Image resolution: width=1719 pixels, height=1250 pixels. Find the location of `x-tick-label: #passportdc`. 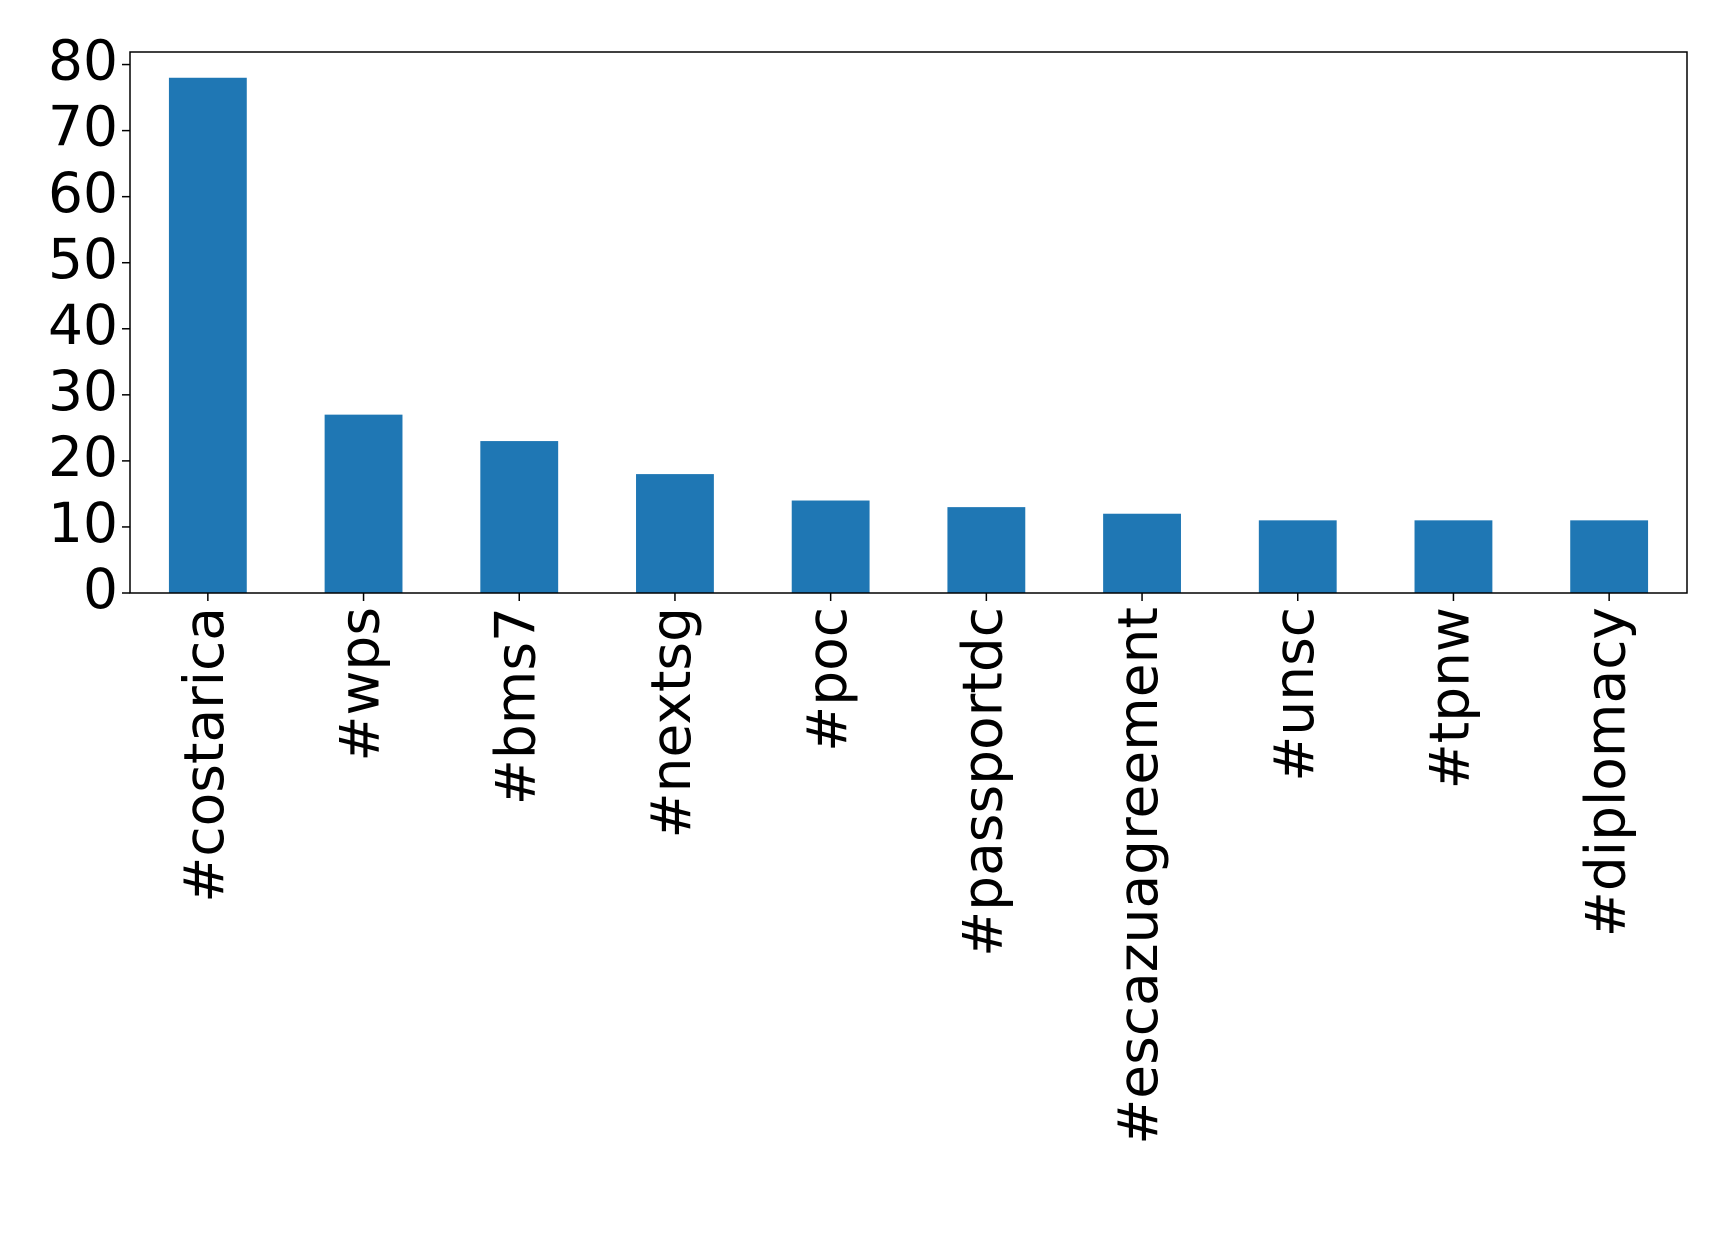

x-tick-label: #passportdc is located at coordinates (982, 782).